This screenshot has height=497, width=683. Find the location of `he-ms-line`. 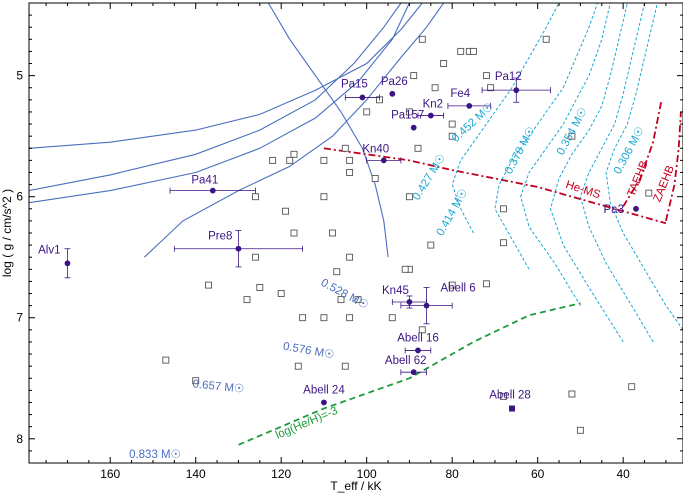

he-ms-line is located at coordinates (495, 186).